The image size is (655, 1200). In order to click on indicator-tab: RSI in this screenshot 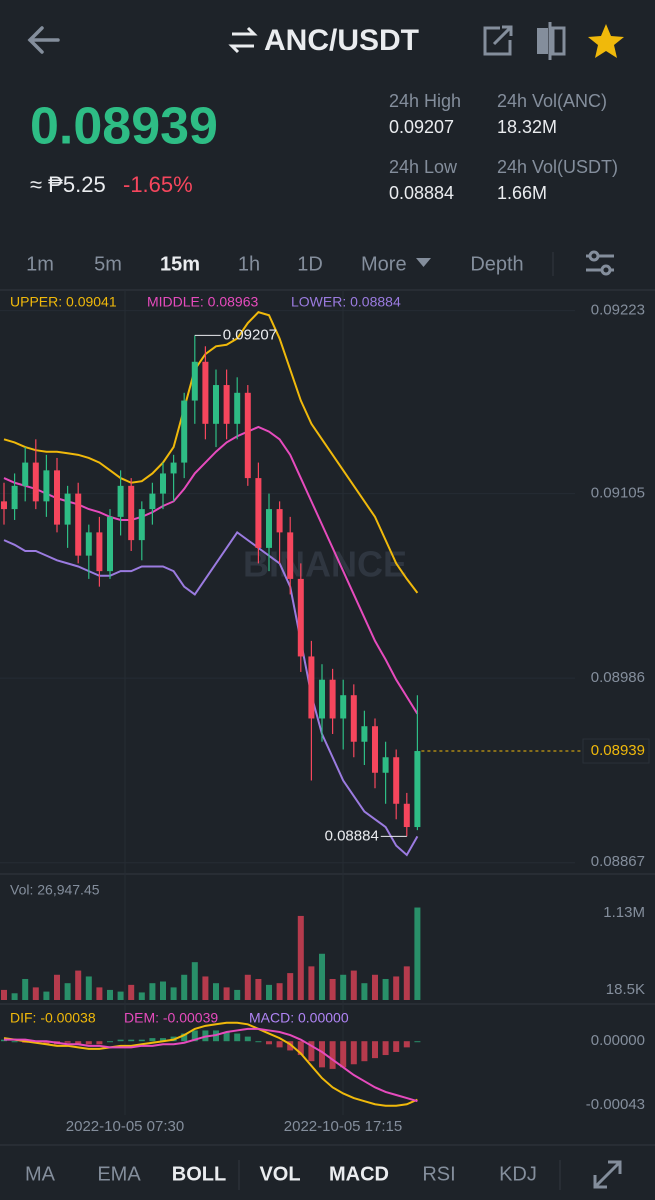, I will do `click(438, 1174)`.